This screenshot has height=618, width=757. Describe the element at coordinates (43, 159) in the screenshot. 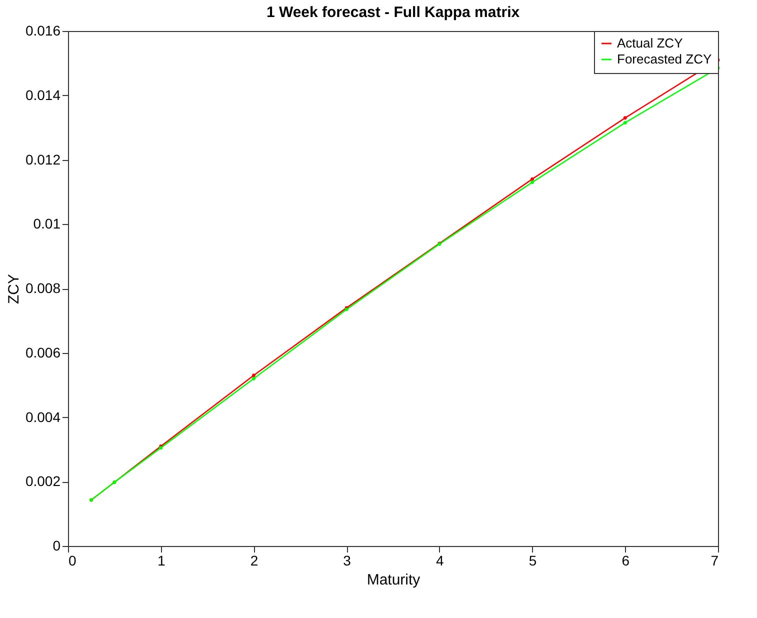

I see `y-tick-label: 0.012` at that location.